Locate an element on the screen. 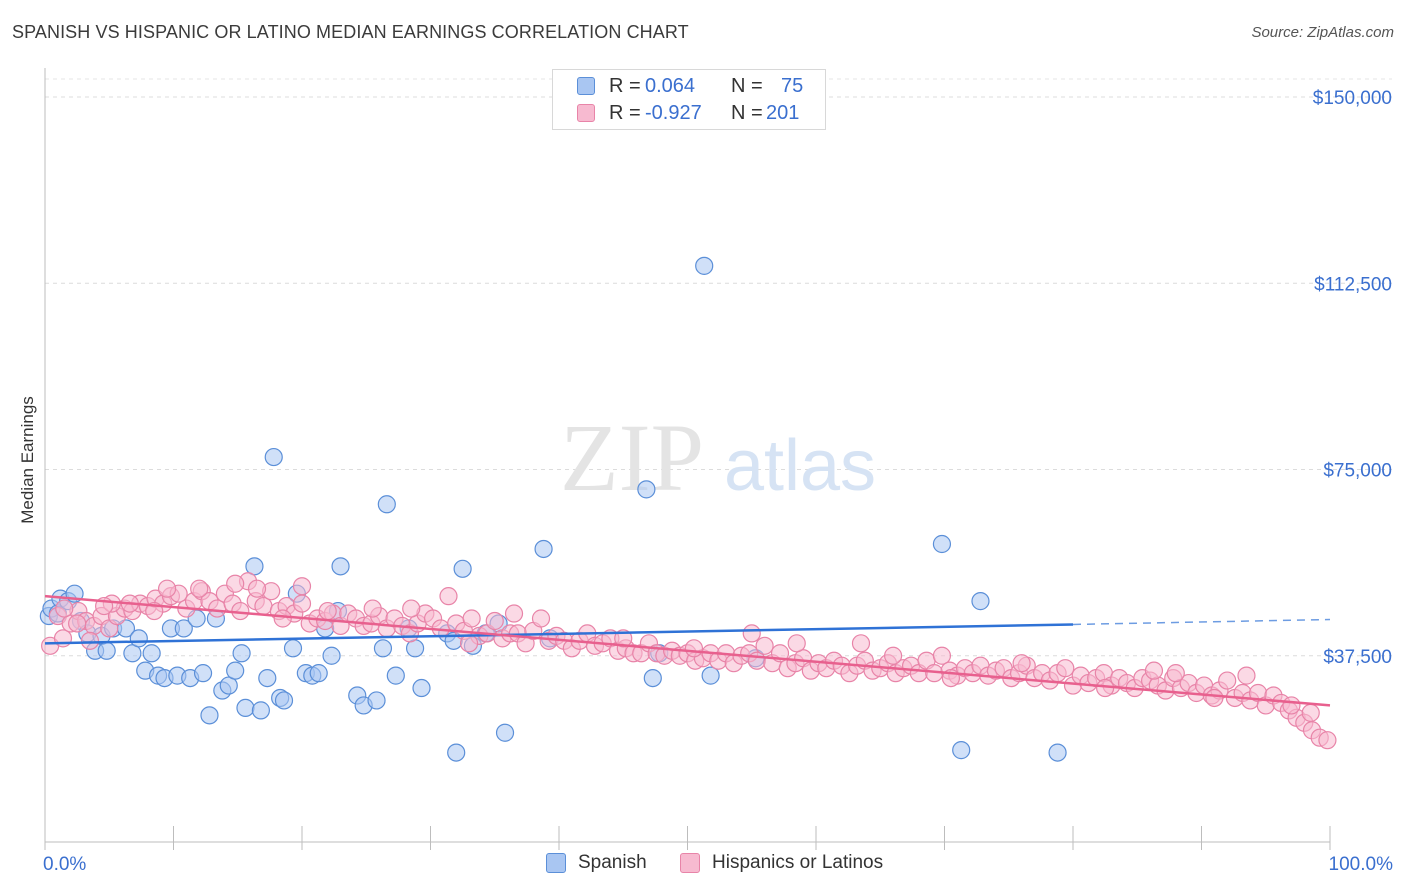 This screenshot has width=1406, height=892. watermark: ZIP atlas is located at coordinates (718, 457).